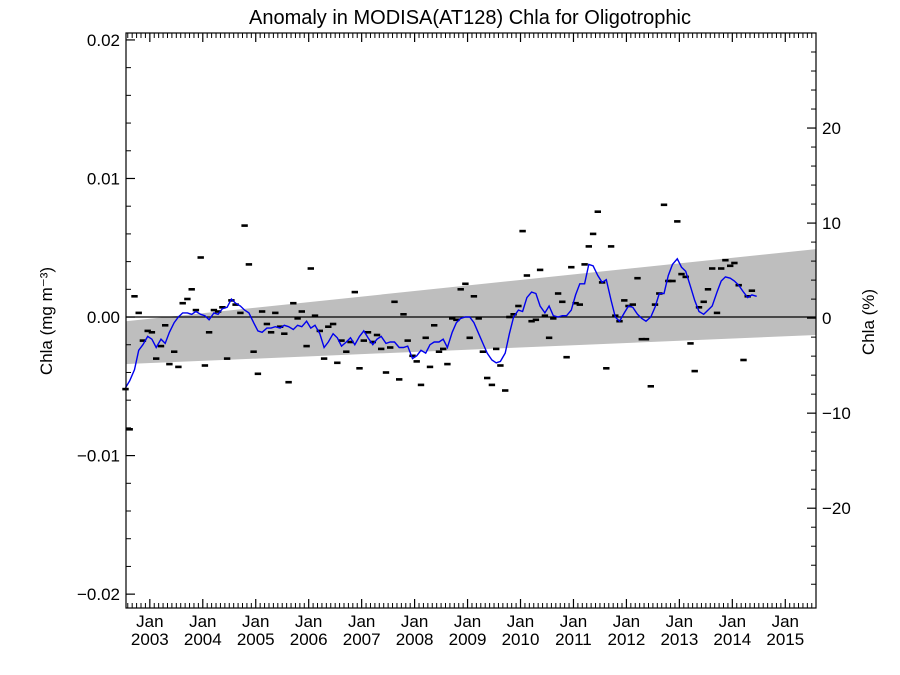  Describe the element at coordinates (150, 639) in the screenshot. I see `x-tick-year: 2003` at that location.